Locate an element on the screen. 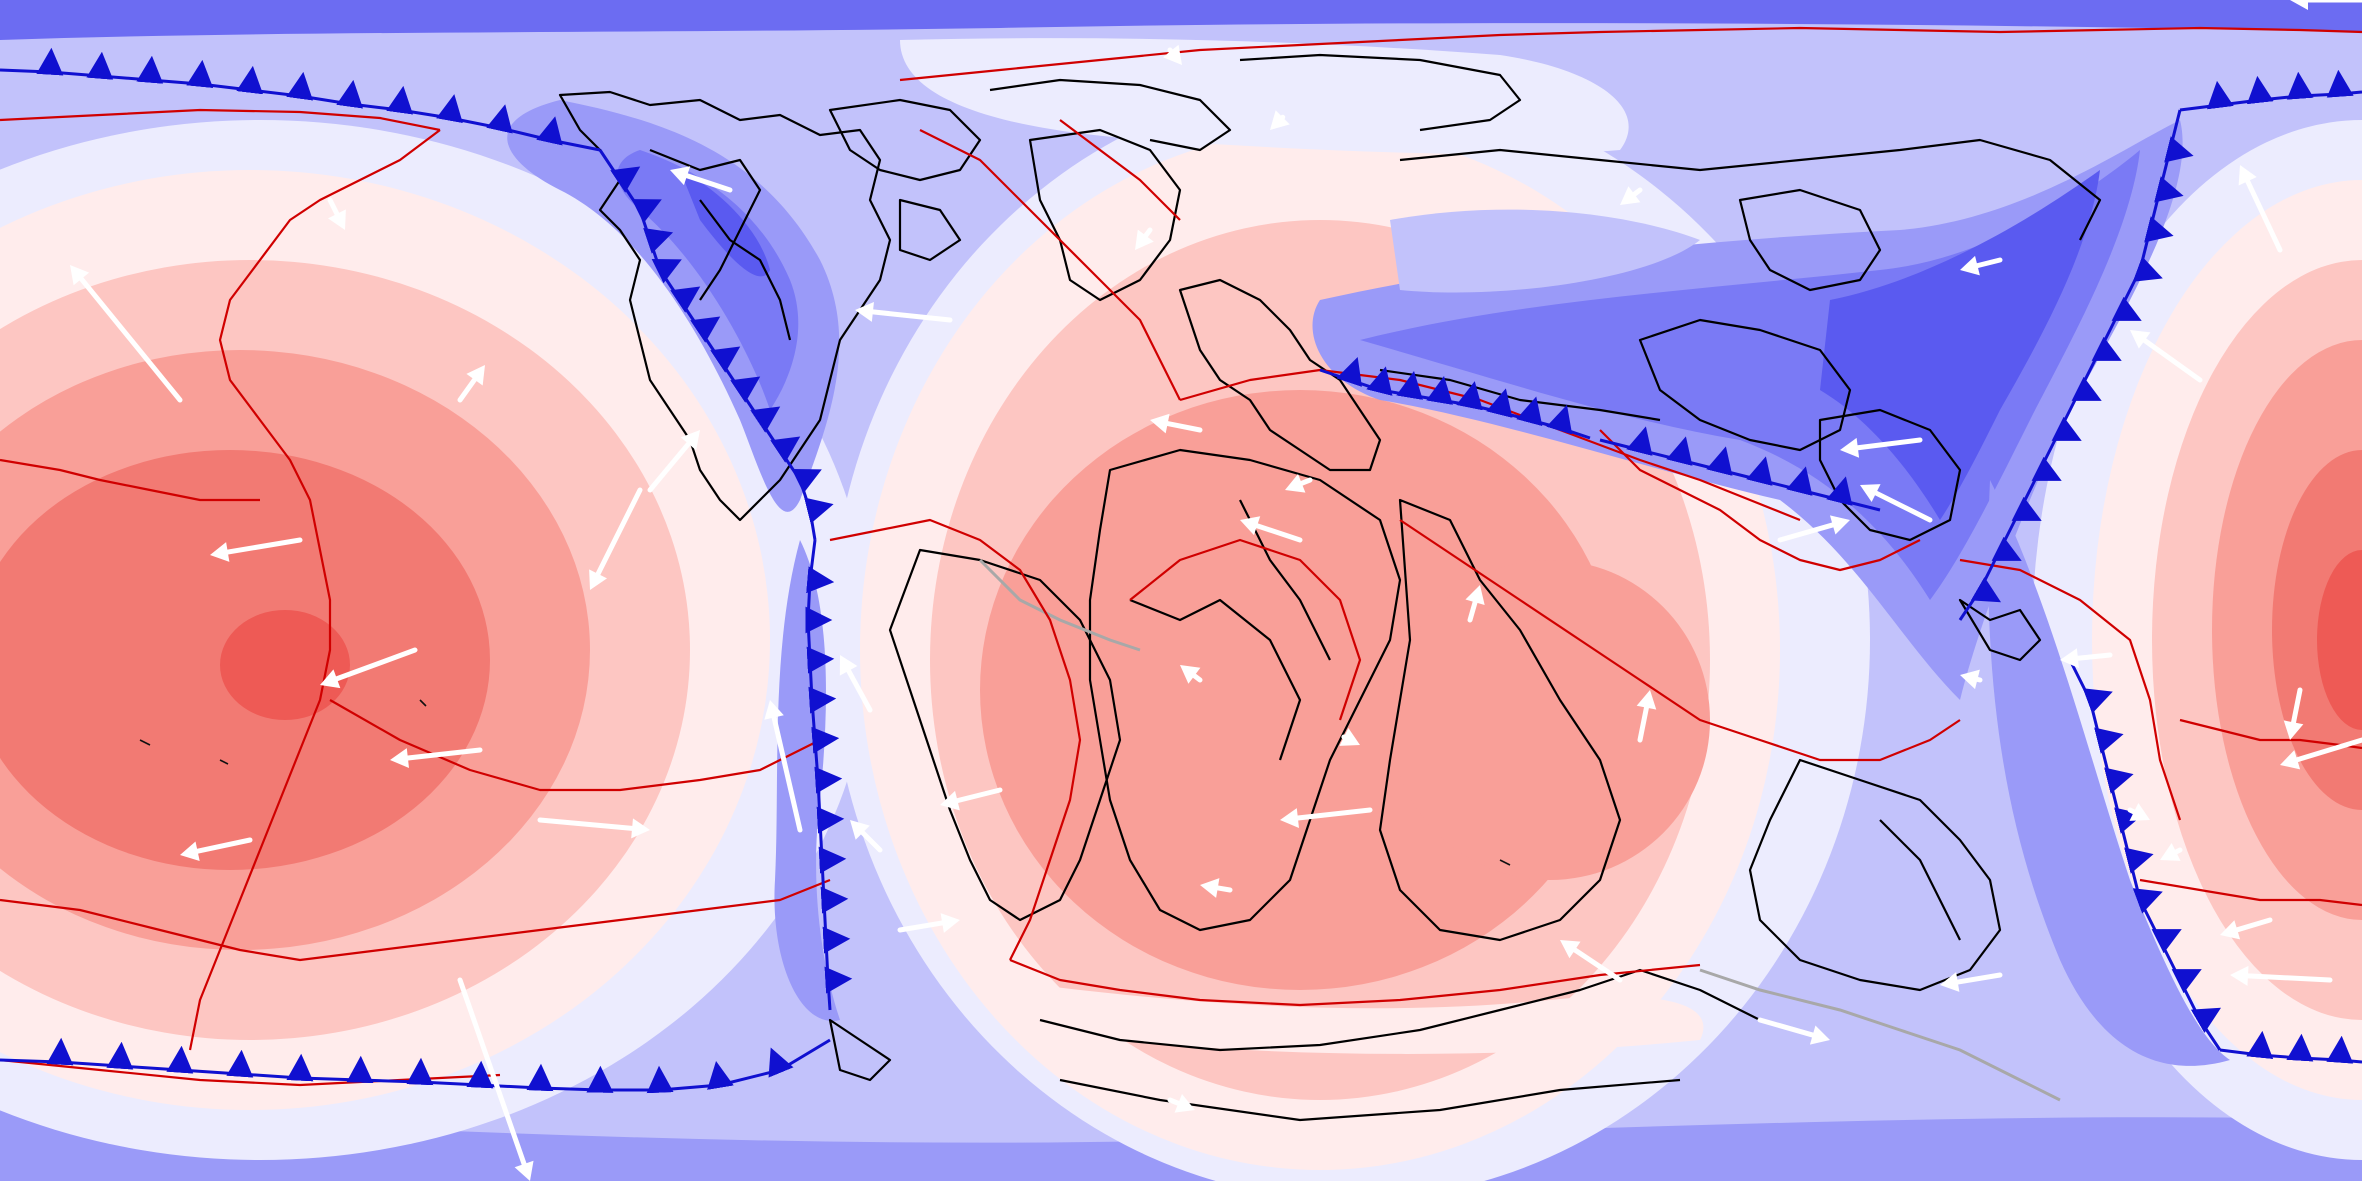 This screenshot has height=1181, width=2362. boundary-greenland is located at coordinates (1120, 170).